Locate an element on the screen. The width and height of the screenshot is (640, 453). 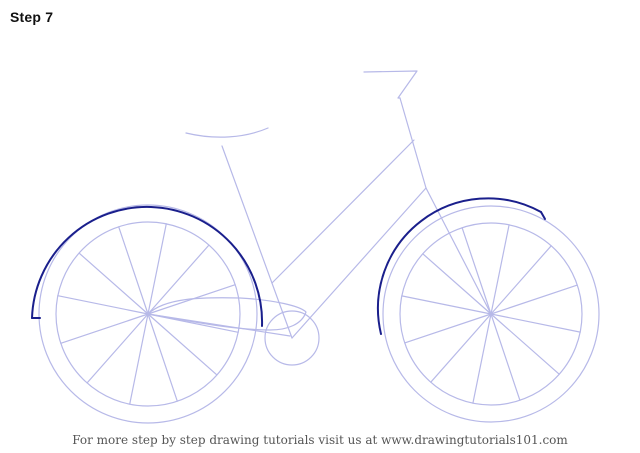
front-wheel-spokes is located at coordinates (491, 314).